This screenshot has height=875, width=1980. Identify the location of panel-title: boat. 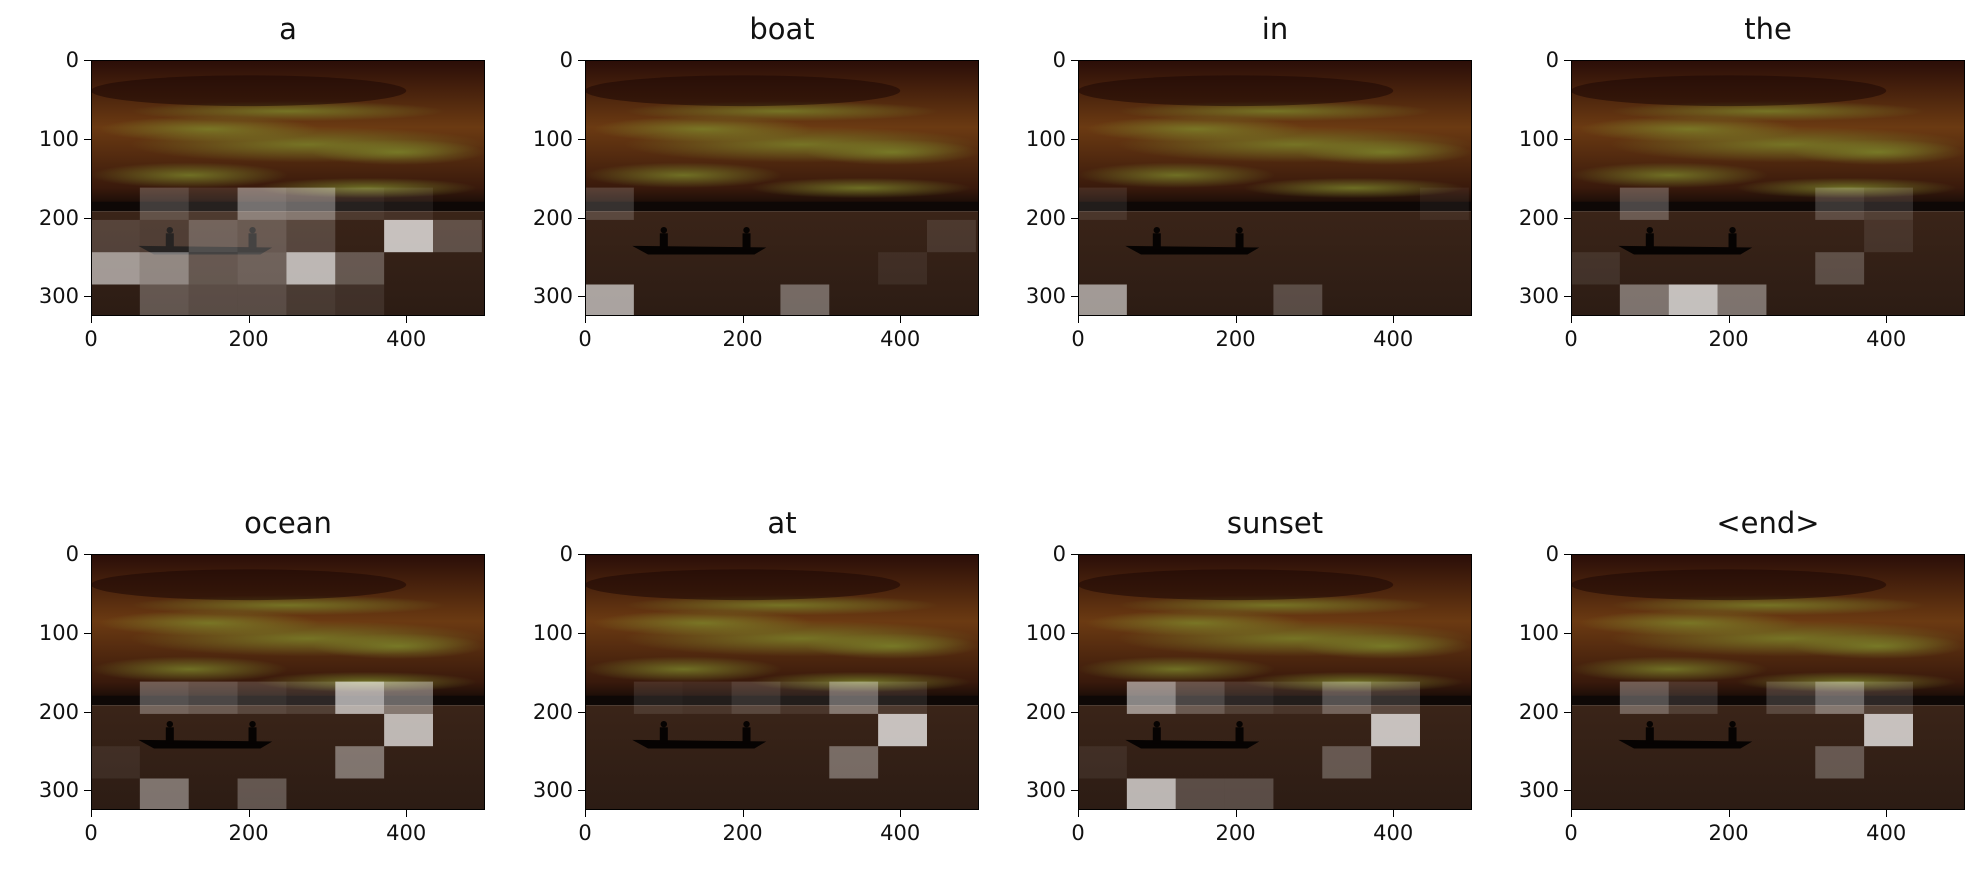
(782, 29).